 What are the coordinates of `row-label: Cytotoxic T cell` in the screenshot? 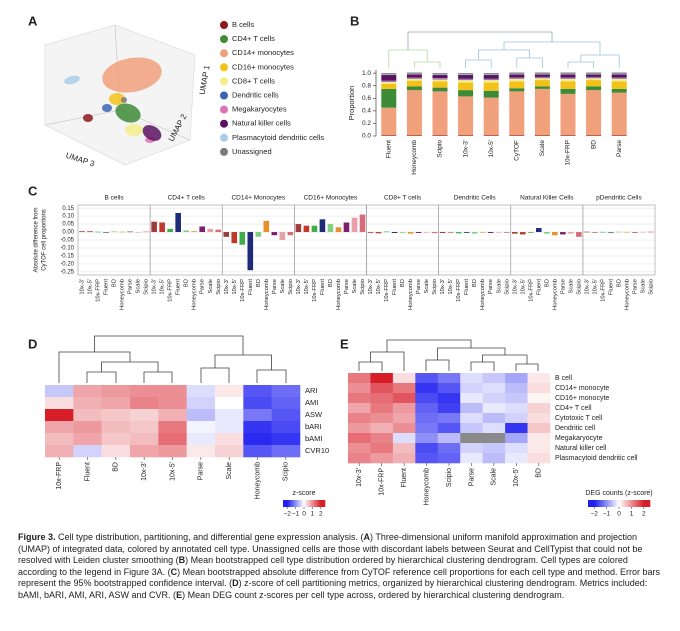 It's located at (579, 418).